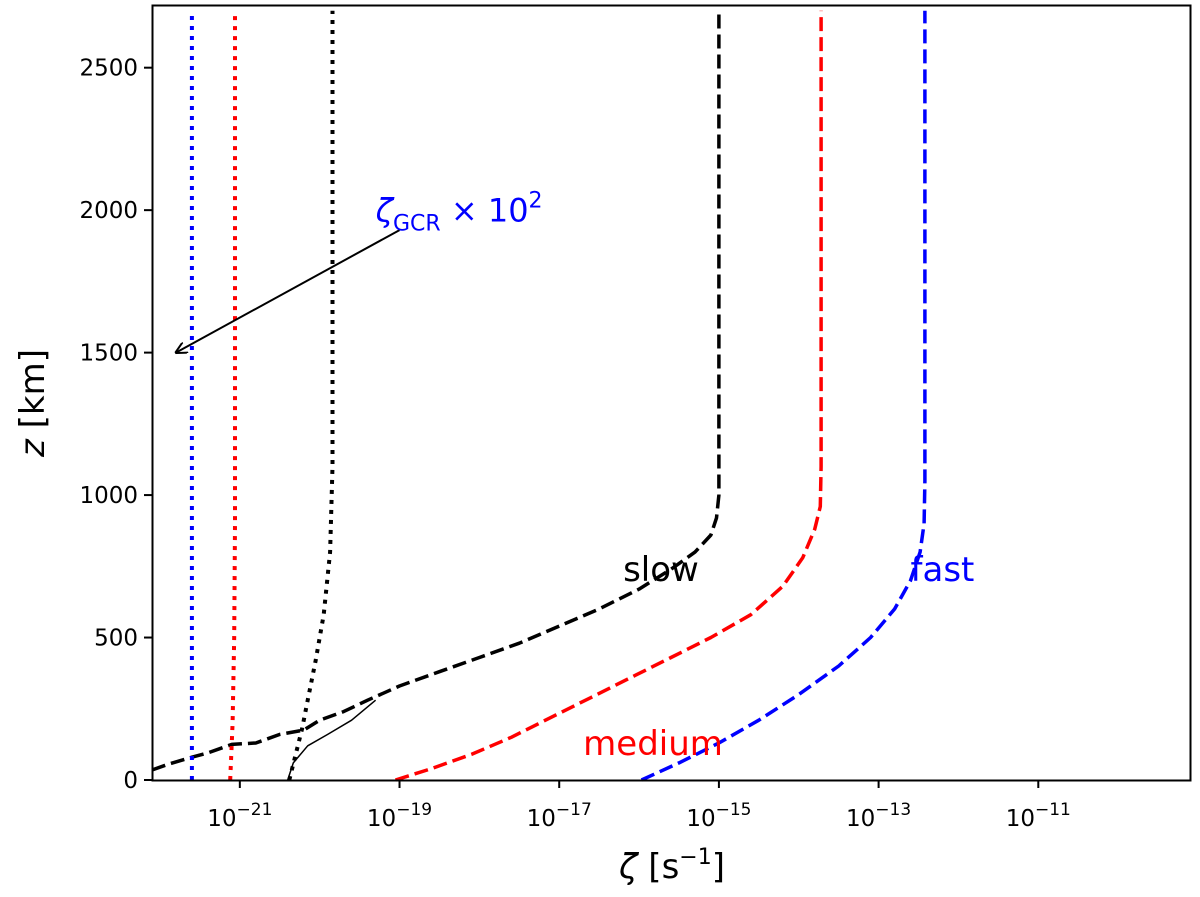 This screenshot has width=1200, height=897. I want to click on annotation-arrow, so click(288, 291).